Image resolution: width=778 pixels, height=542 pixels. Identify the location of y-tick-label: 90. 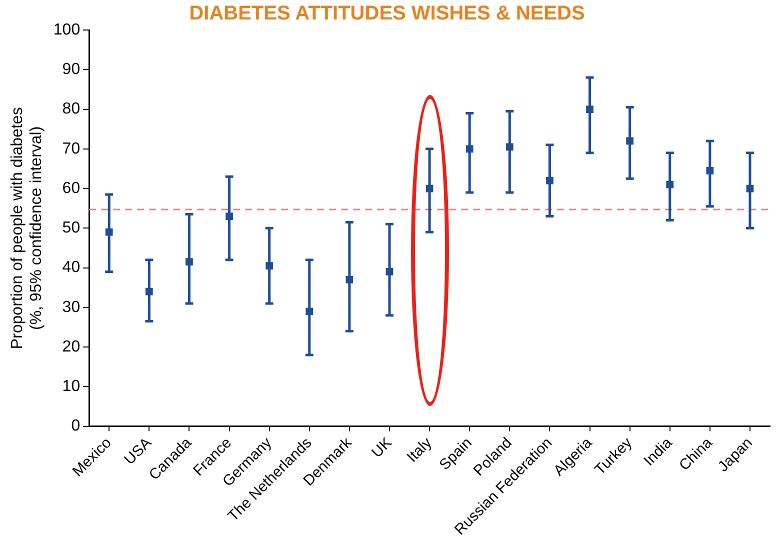
(71, 69).